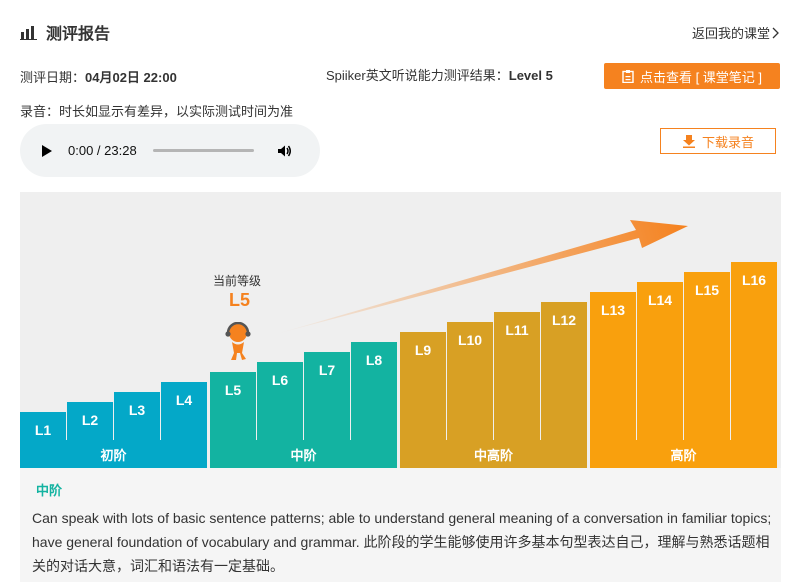 The width and height of the screenshot is (786, 582). What do you see at coordinates (730, 33) in the screenshot?
I see `back-link-label: 返回我的课堂` at bounding box center [730, 33].